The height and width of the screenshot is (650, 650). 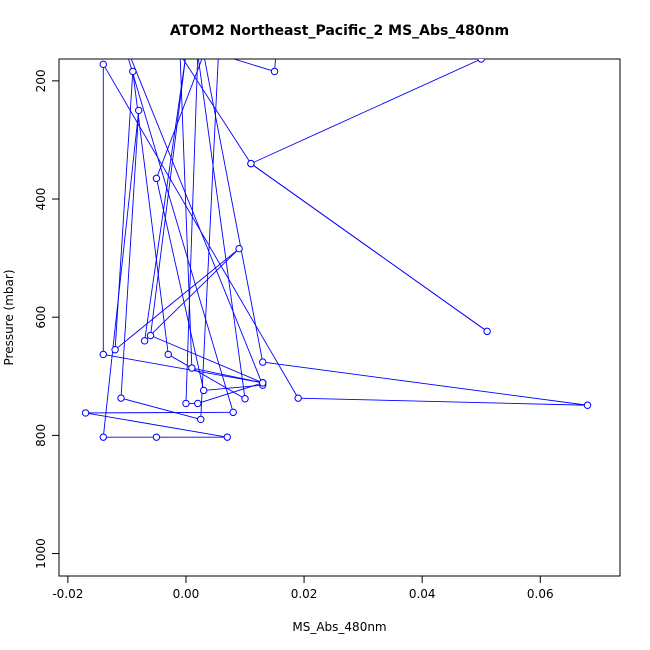 What do you see at coordinates (41, 80) in the screenshot?
I see `y-tick-label: 200` at bounding box center [41, 80].